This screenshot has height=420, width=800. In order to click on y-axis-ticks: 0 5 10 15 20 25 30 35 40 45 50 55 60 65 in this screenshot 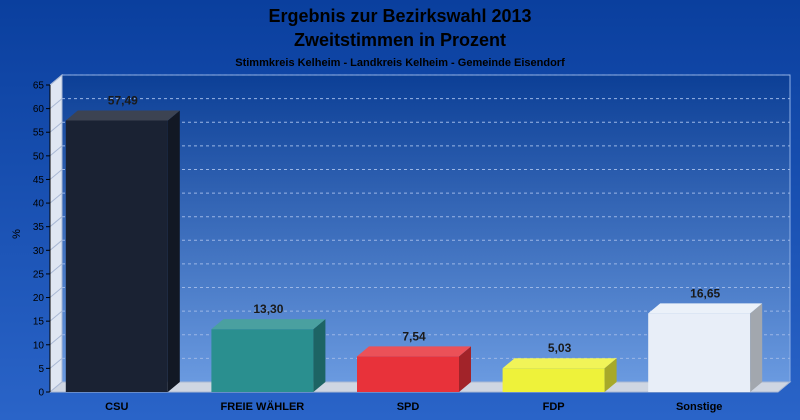, I will do `click(42, 240)`.